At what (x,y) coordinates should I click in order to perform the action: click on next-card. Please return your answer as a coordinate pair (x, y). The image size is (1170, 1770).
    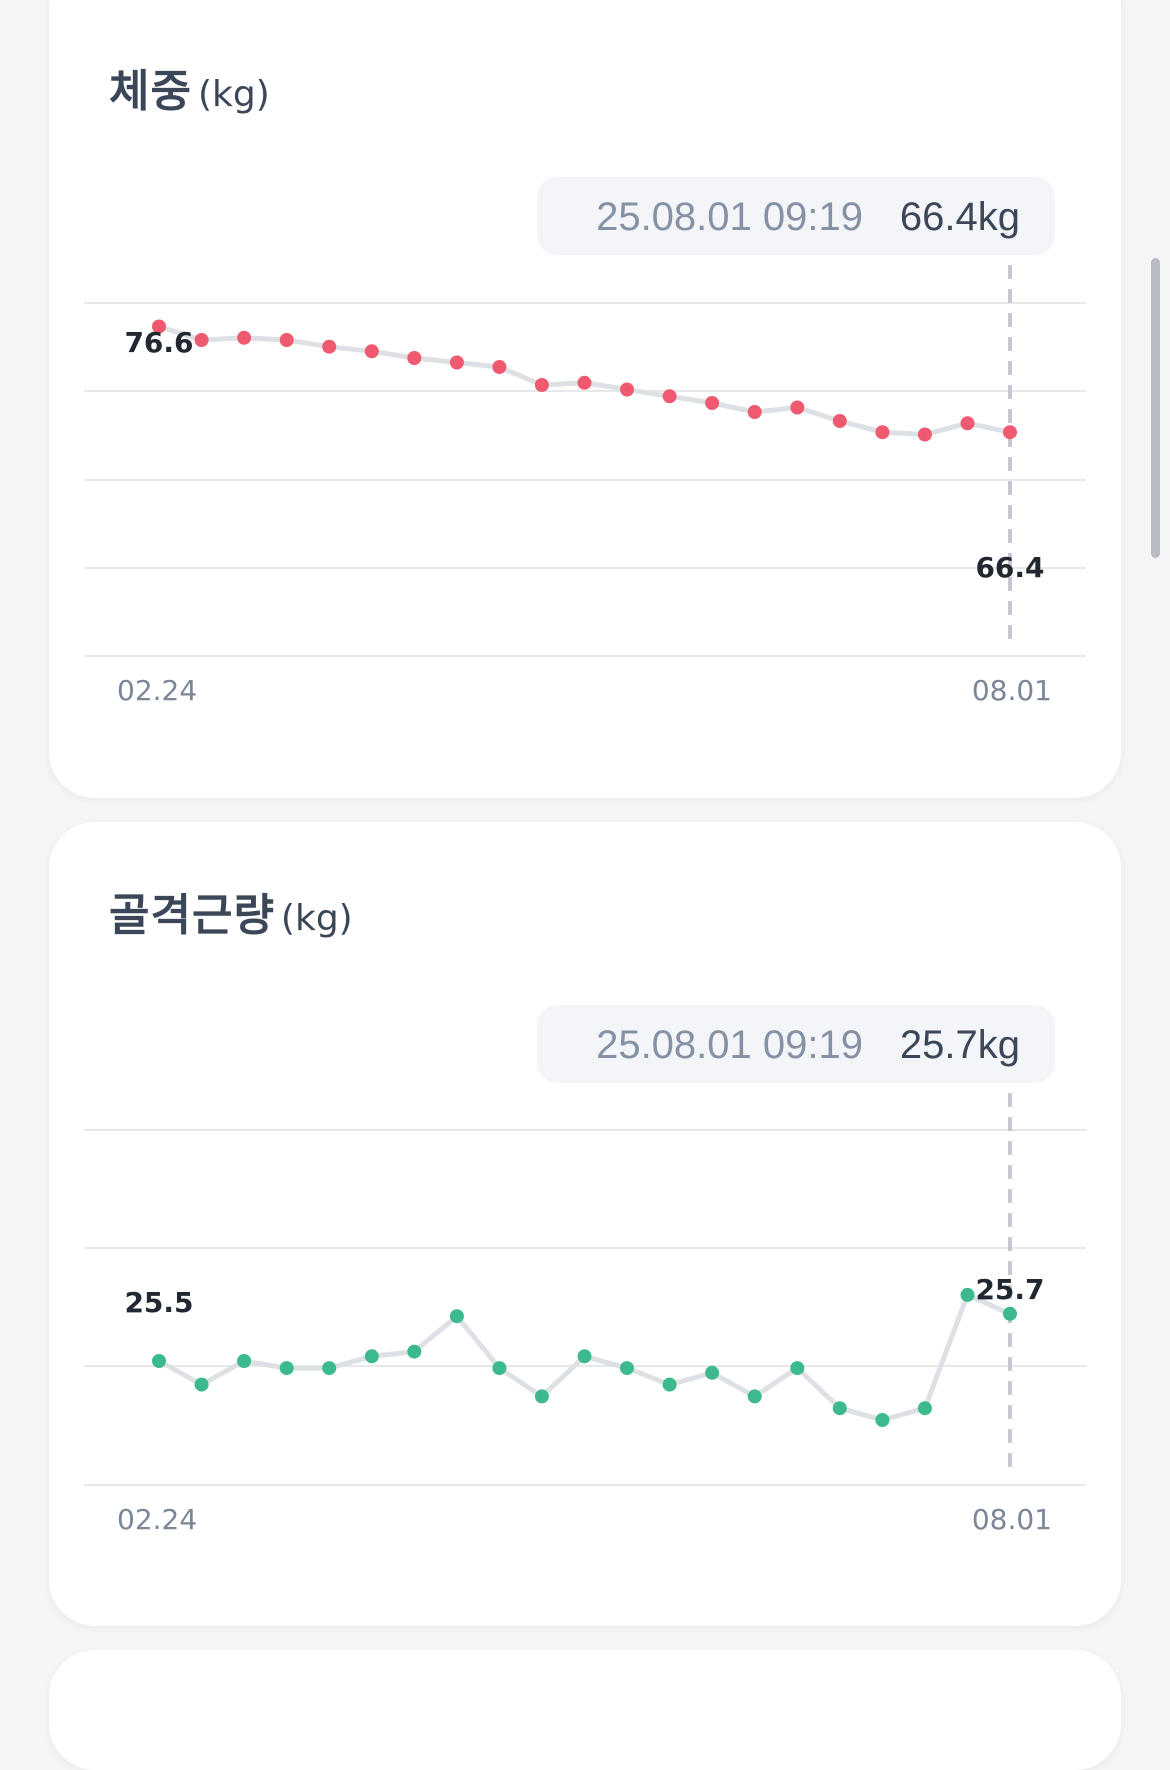
    Looking at the image, I should click on (585, 1710).